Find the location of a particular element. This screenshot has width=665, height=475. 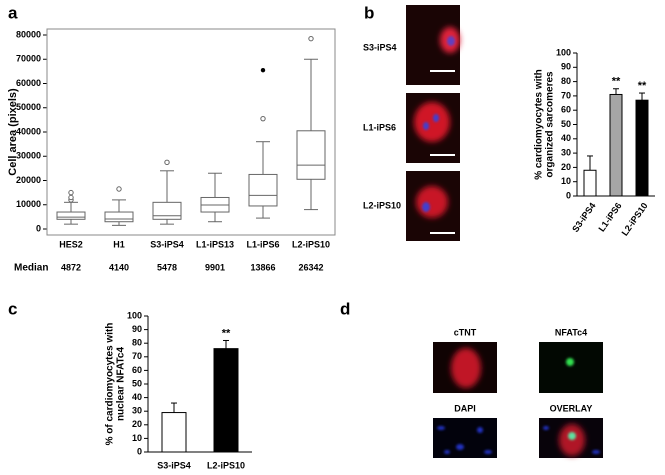

y-tick-label: 60000 is located at coordinates (28, 83).